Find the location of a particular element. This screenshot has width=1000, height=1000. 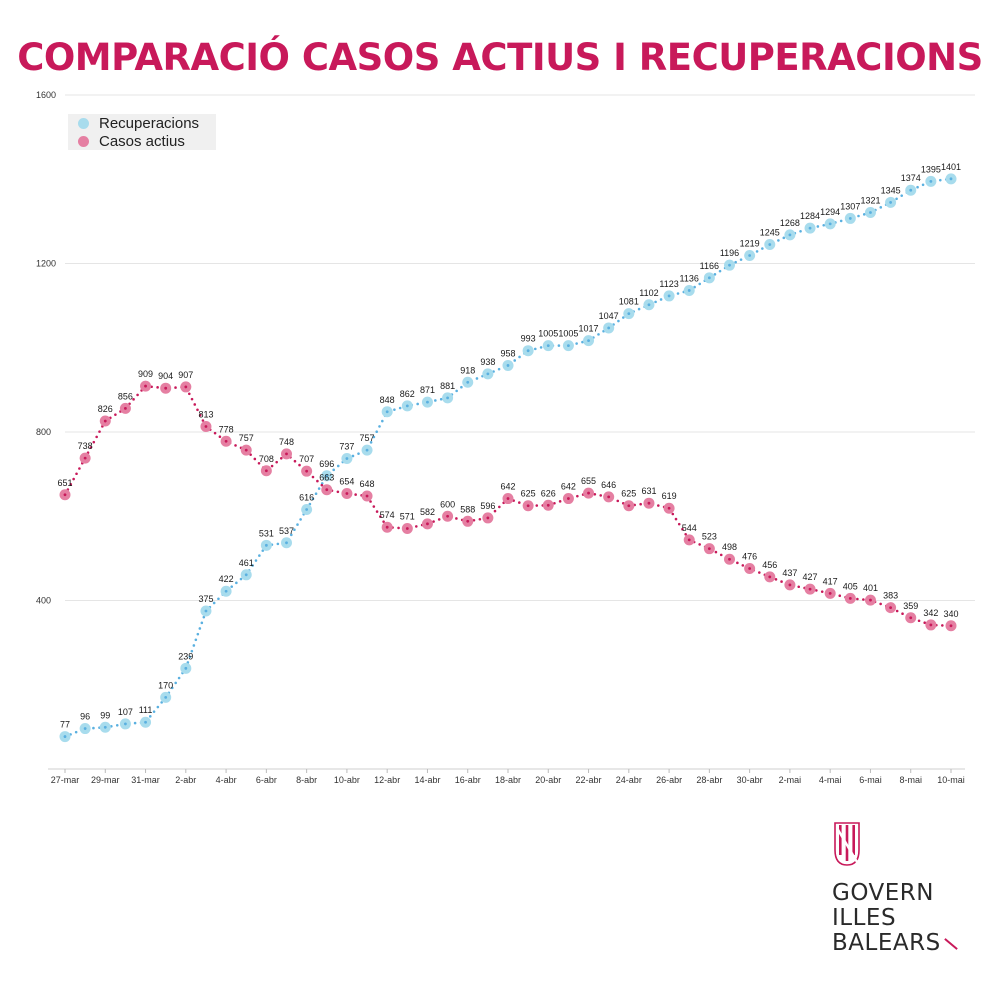

x-tick-label: 6-mai is located at coordinates (870, 780).